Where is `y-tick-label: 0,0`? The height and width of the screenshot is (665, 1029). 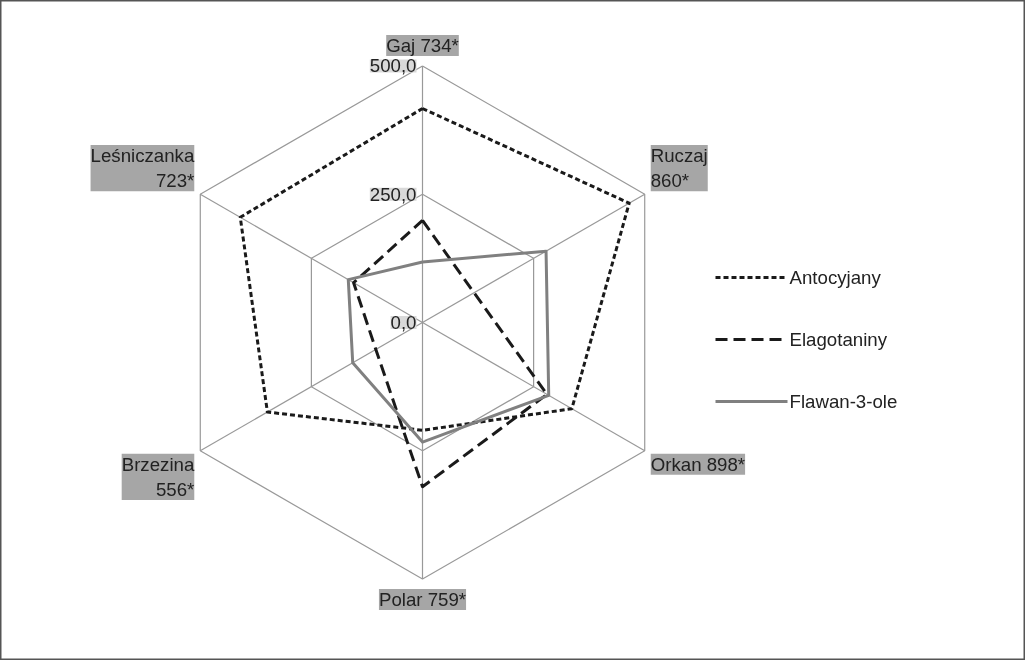 y-tick-label: 0,0 is located at coordinates (403, 322).